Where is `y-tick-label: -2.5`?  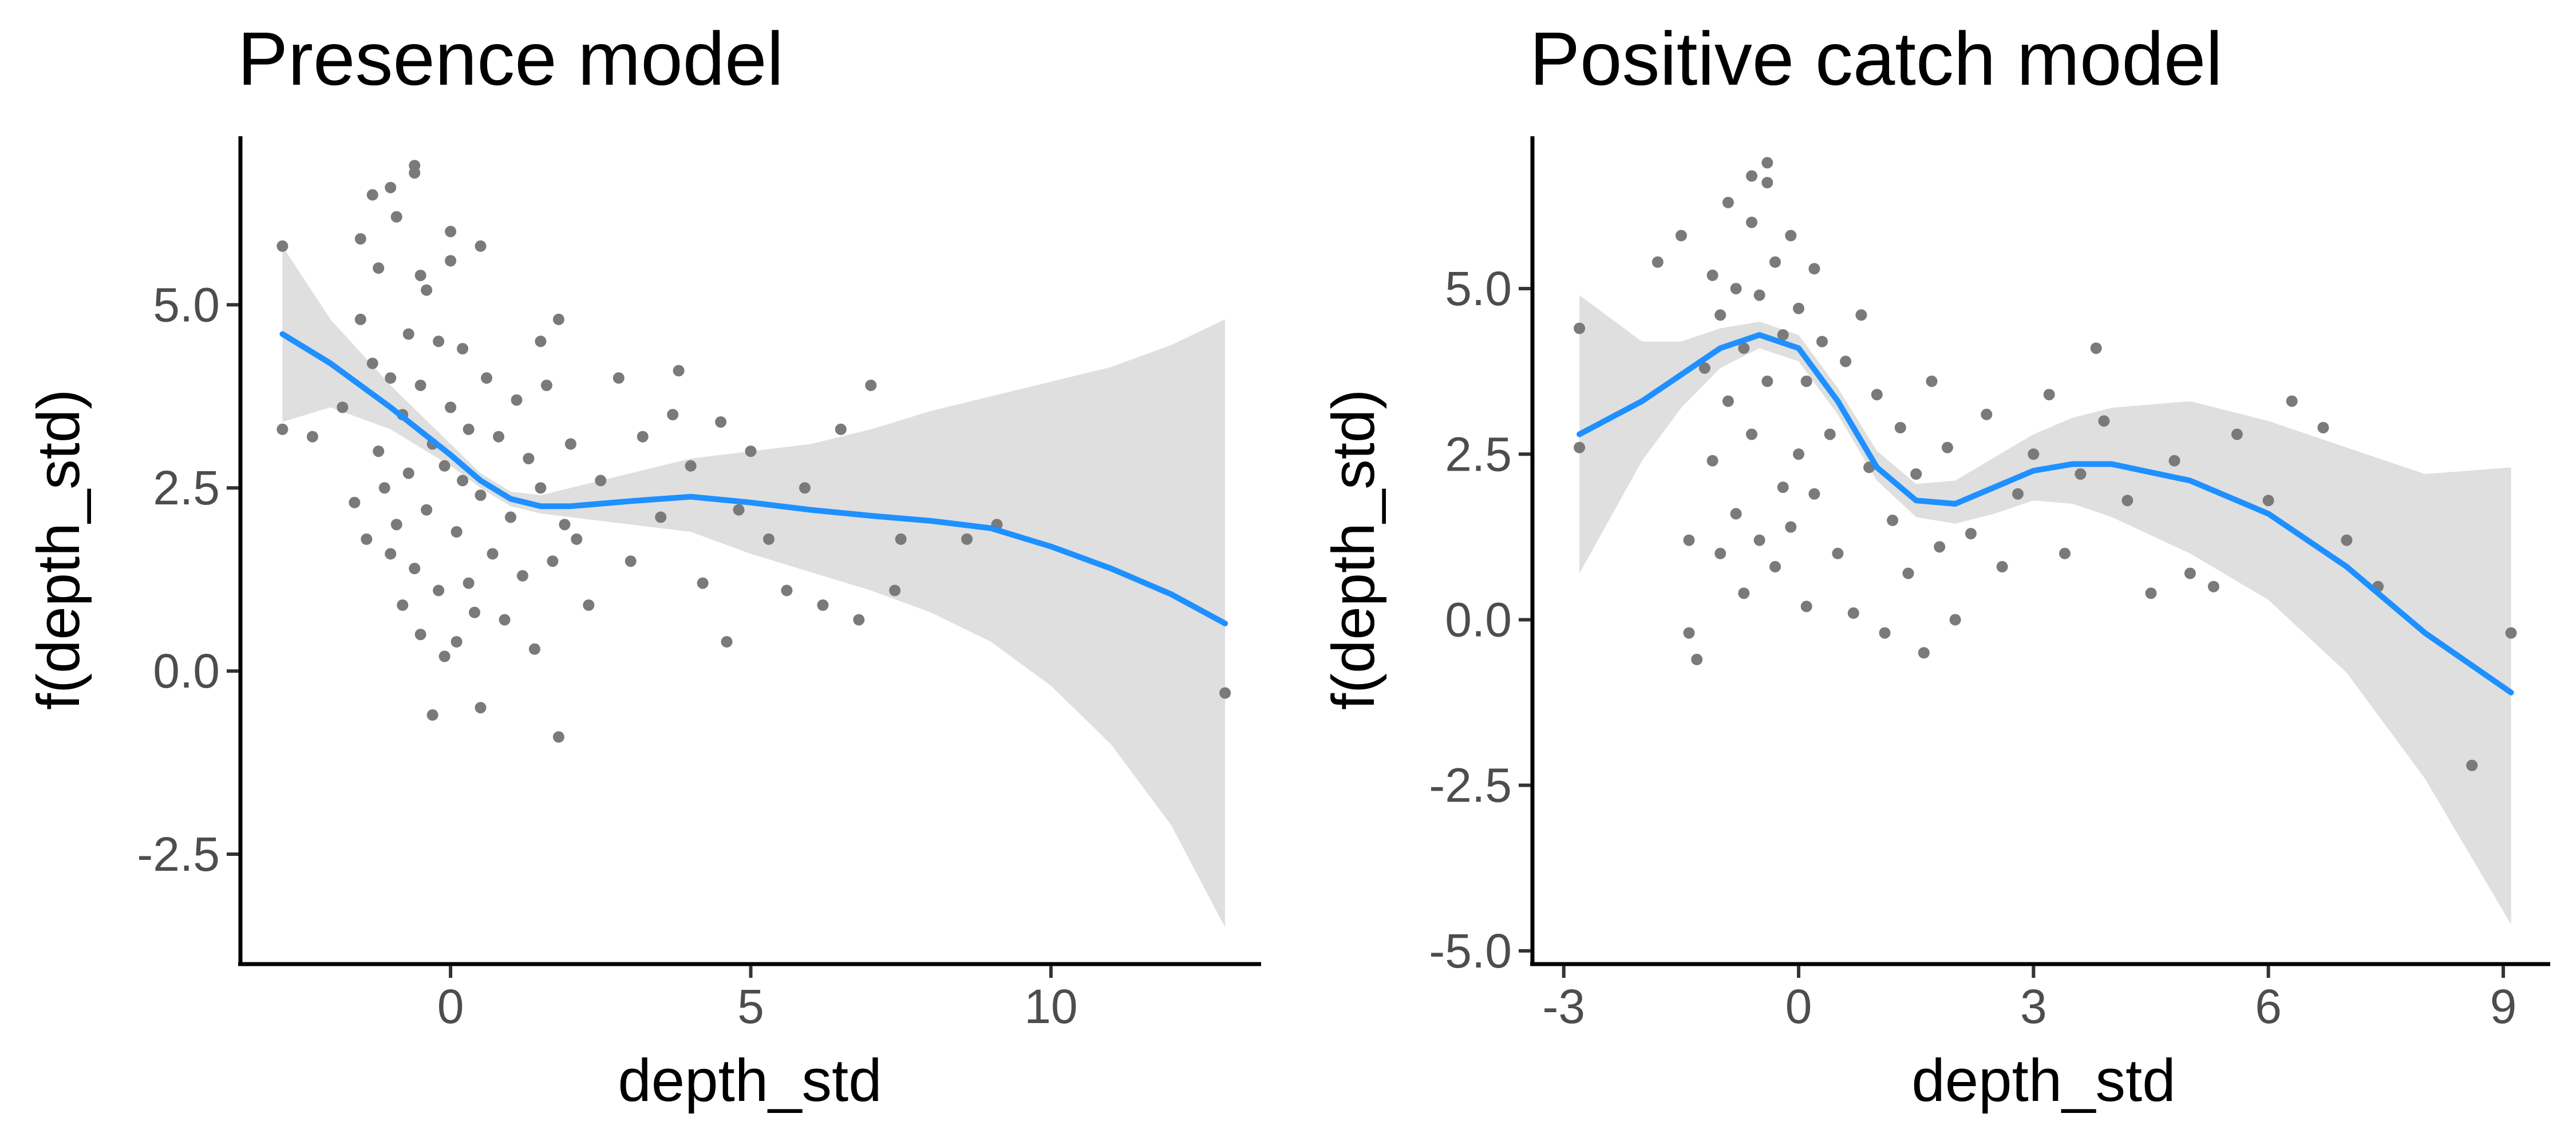
y-tick-label: -2.5 is located at coordinates (1470, 785).